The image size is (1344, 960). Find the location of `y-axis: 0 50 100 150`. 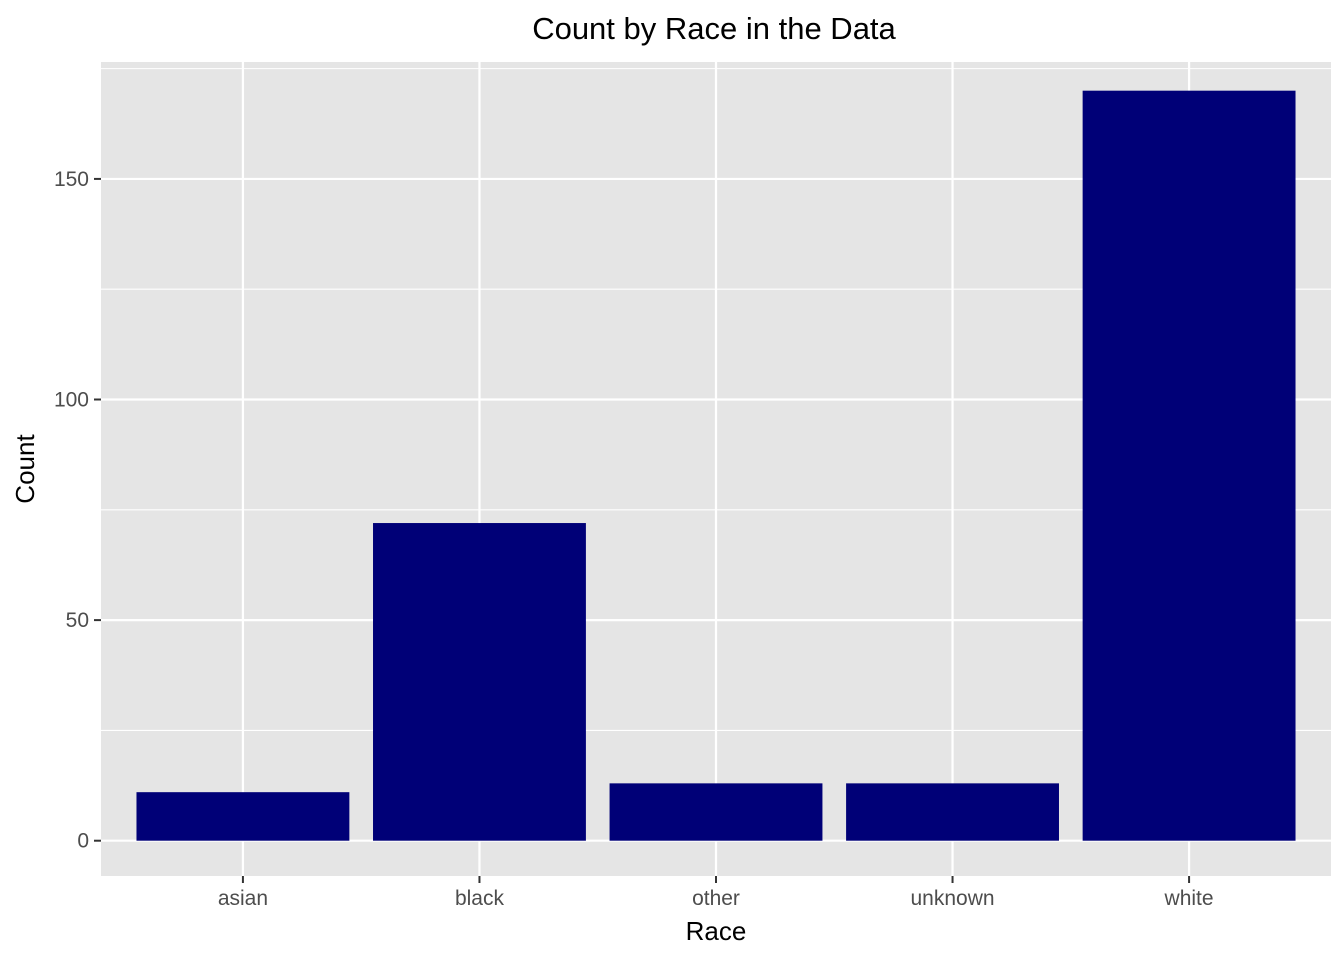

y-axis: 0 50 100 150 is located at coordinates (77, 510).